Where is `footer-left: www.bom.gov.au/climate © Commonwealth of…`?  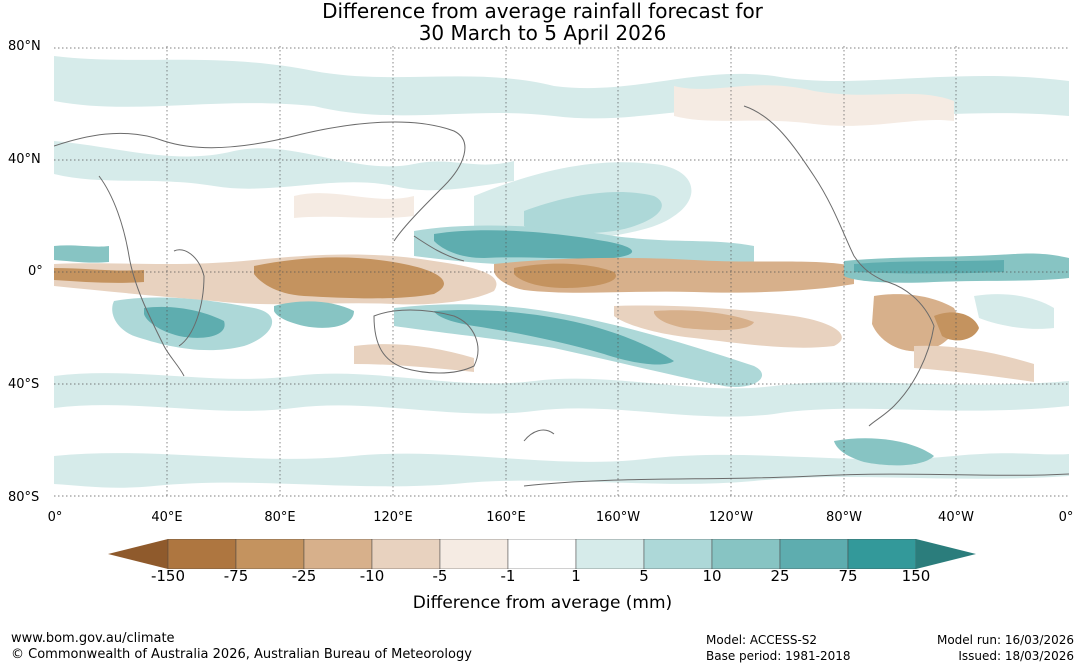
footer-left: www.bom.gov.au/climate © Commonwealth of… is located at coordinates (241, 647).